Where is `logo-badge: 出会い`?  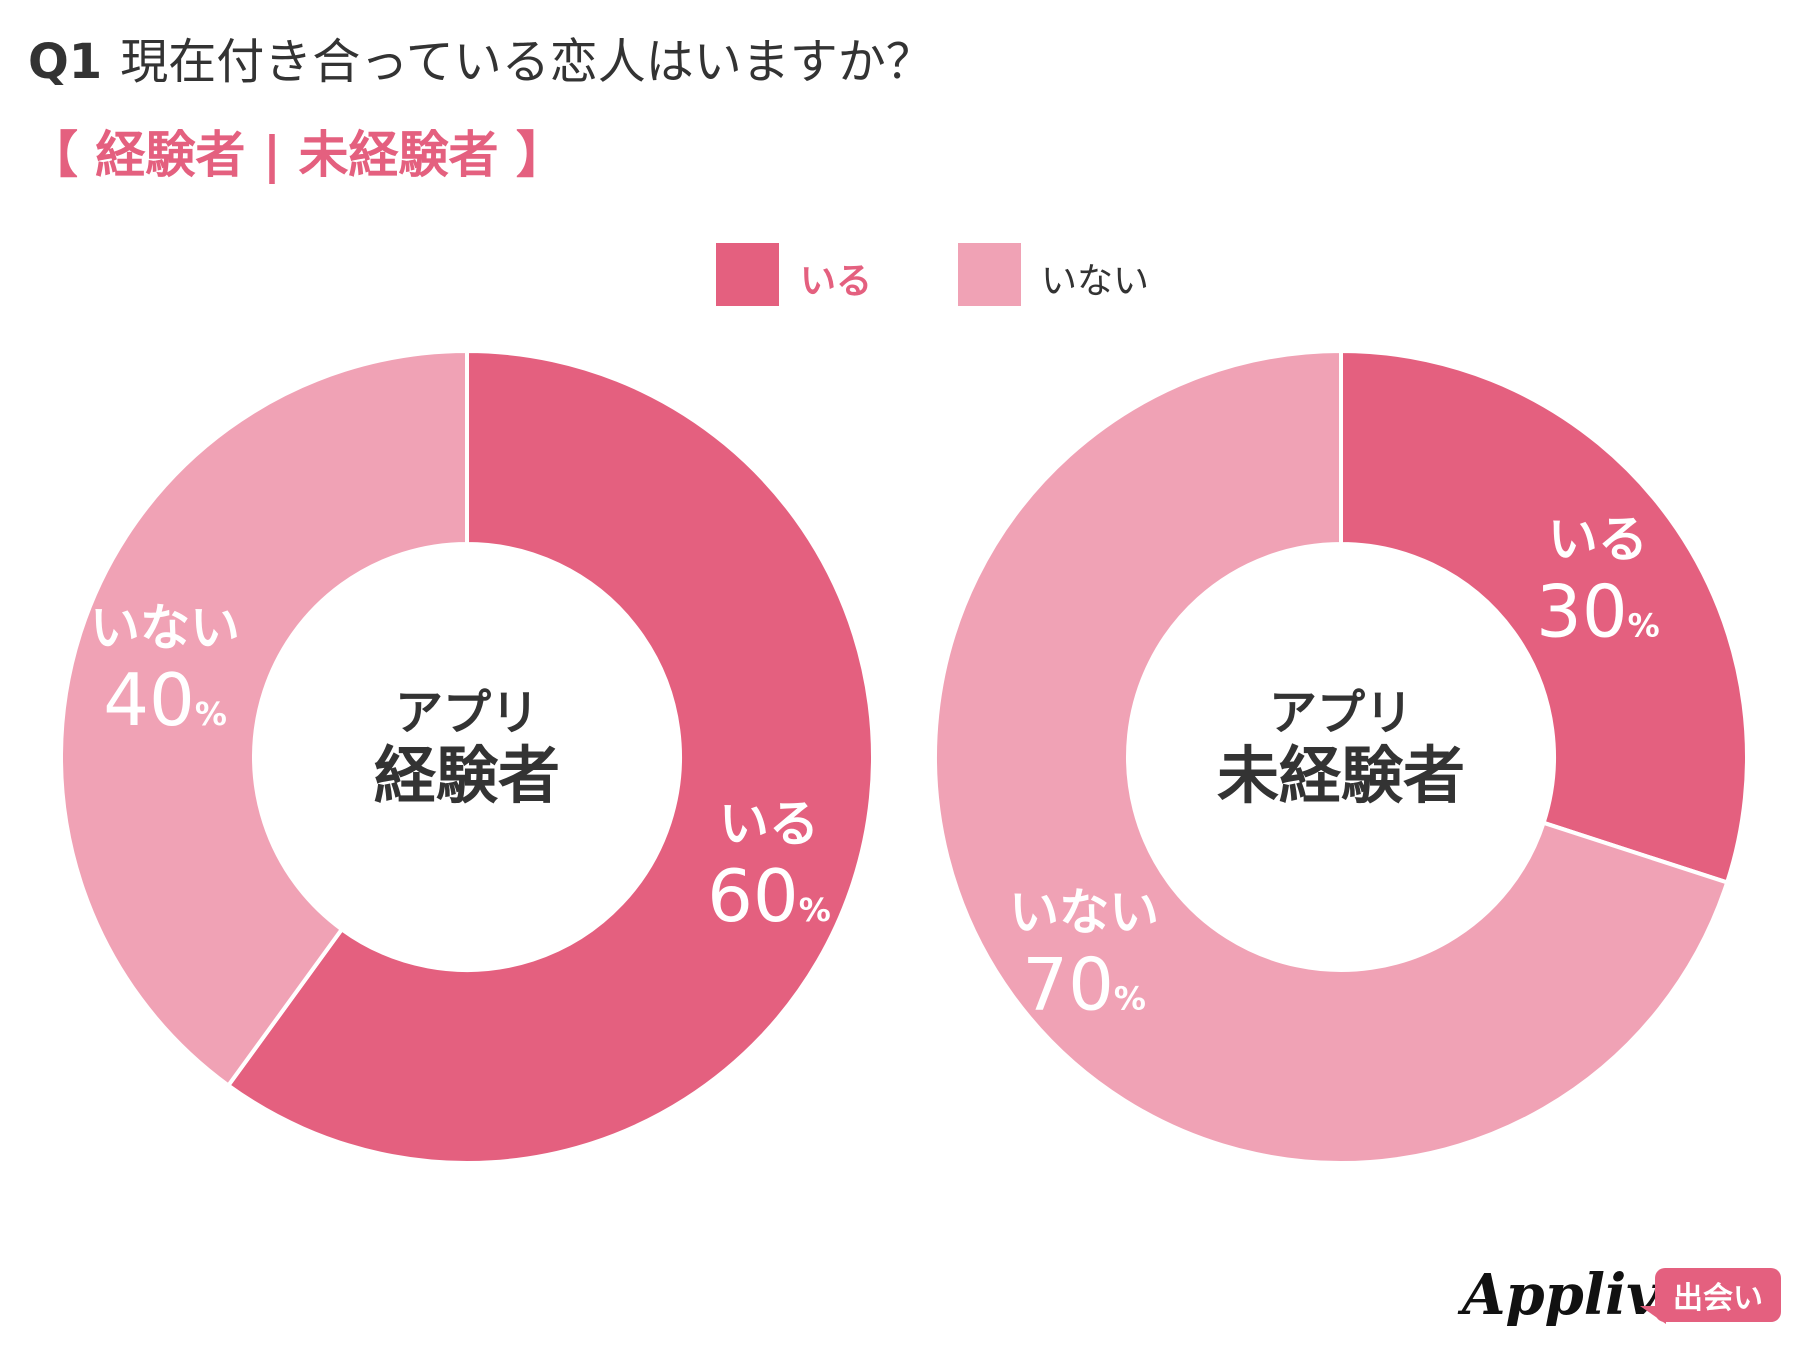
logo-badge: 出会い is located at coordinates (1718, 1295).